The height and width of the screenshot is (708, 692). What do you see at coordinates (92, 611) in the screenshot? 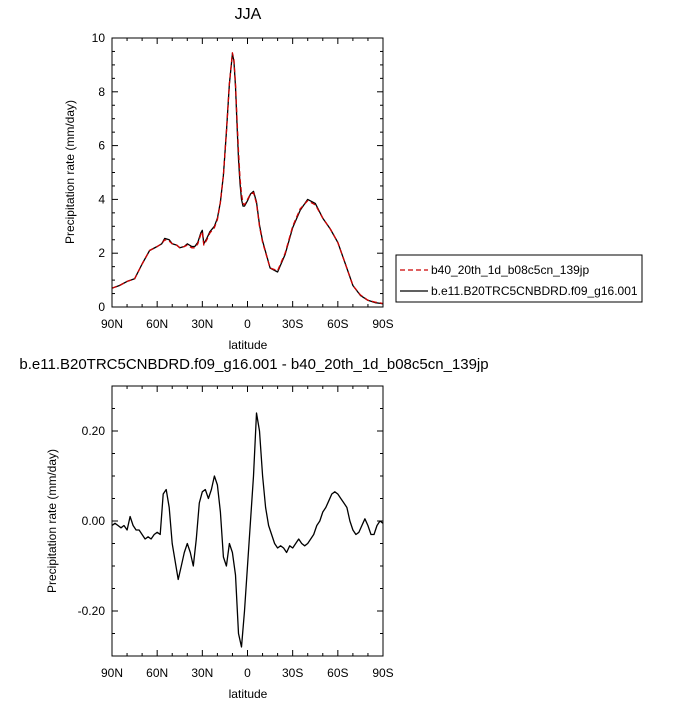
I see `bottom-chart-ytick-label: -0.20` at bounding box center [92, 611].